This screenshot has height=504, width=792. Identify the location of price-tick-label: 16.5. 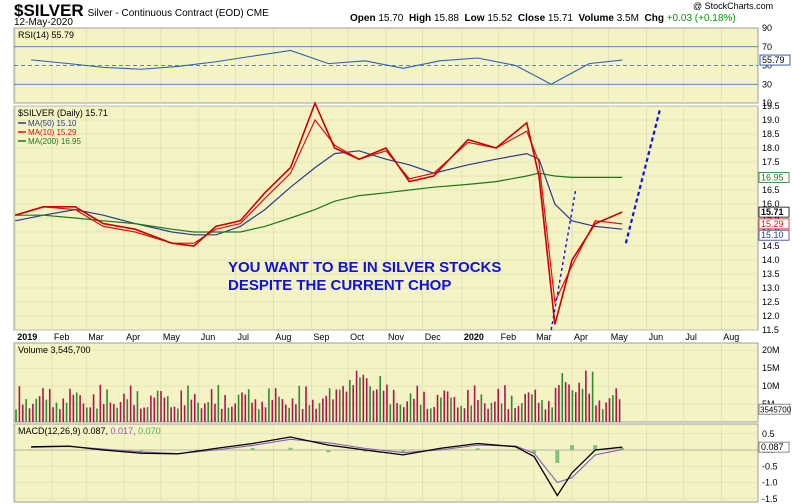
(771, 190).